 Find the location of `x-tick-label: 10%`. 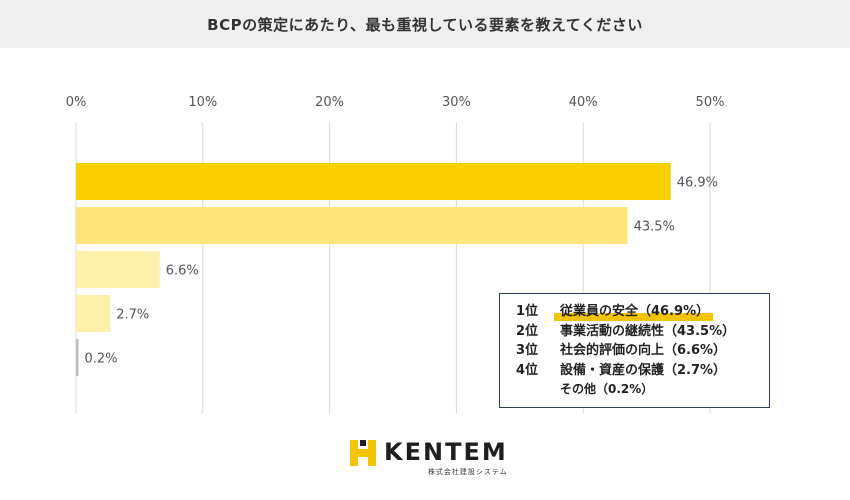

x-tick-label: 10% is located at coordinates (202, 102).